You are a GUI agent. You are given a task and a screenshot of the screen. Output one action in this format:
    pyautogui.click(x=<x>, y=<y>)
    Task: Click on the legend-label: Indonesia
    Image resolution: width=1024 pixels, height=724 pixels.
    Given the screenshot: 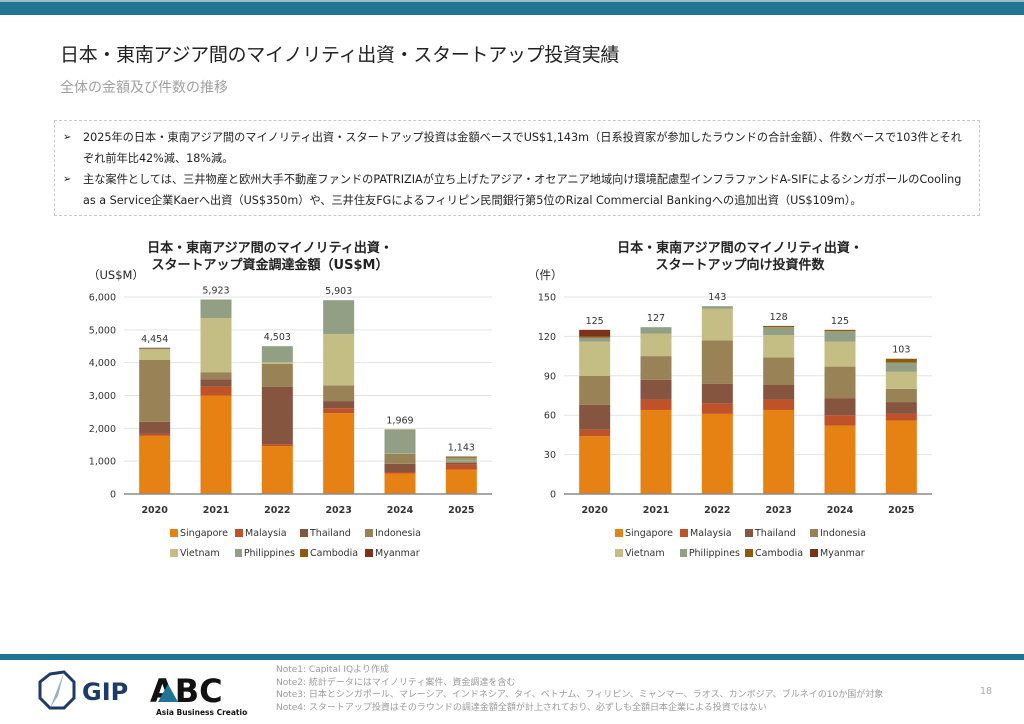 What is the action you would take?
    pyautogui.click(x=843, y=533)
    